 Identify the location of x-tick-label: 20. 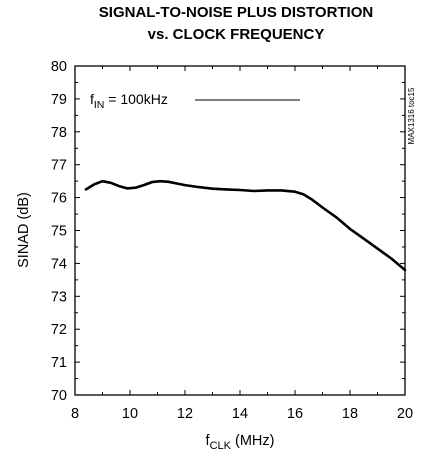
(405, 414).